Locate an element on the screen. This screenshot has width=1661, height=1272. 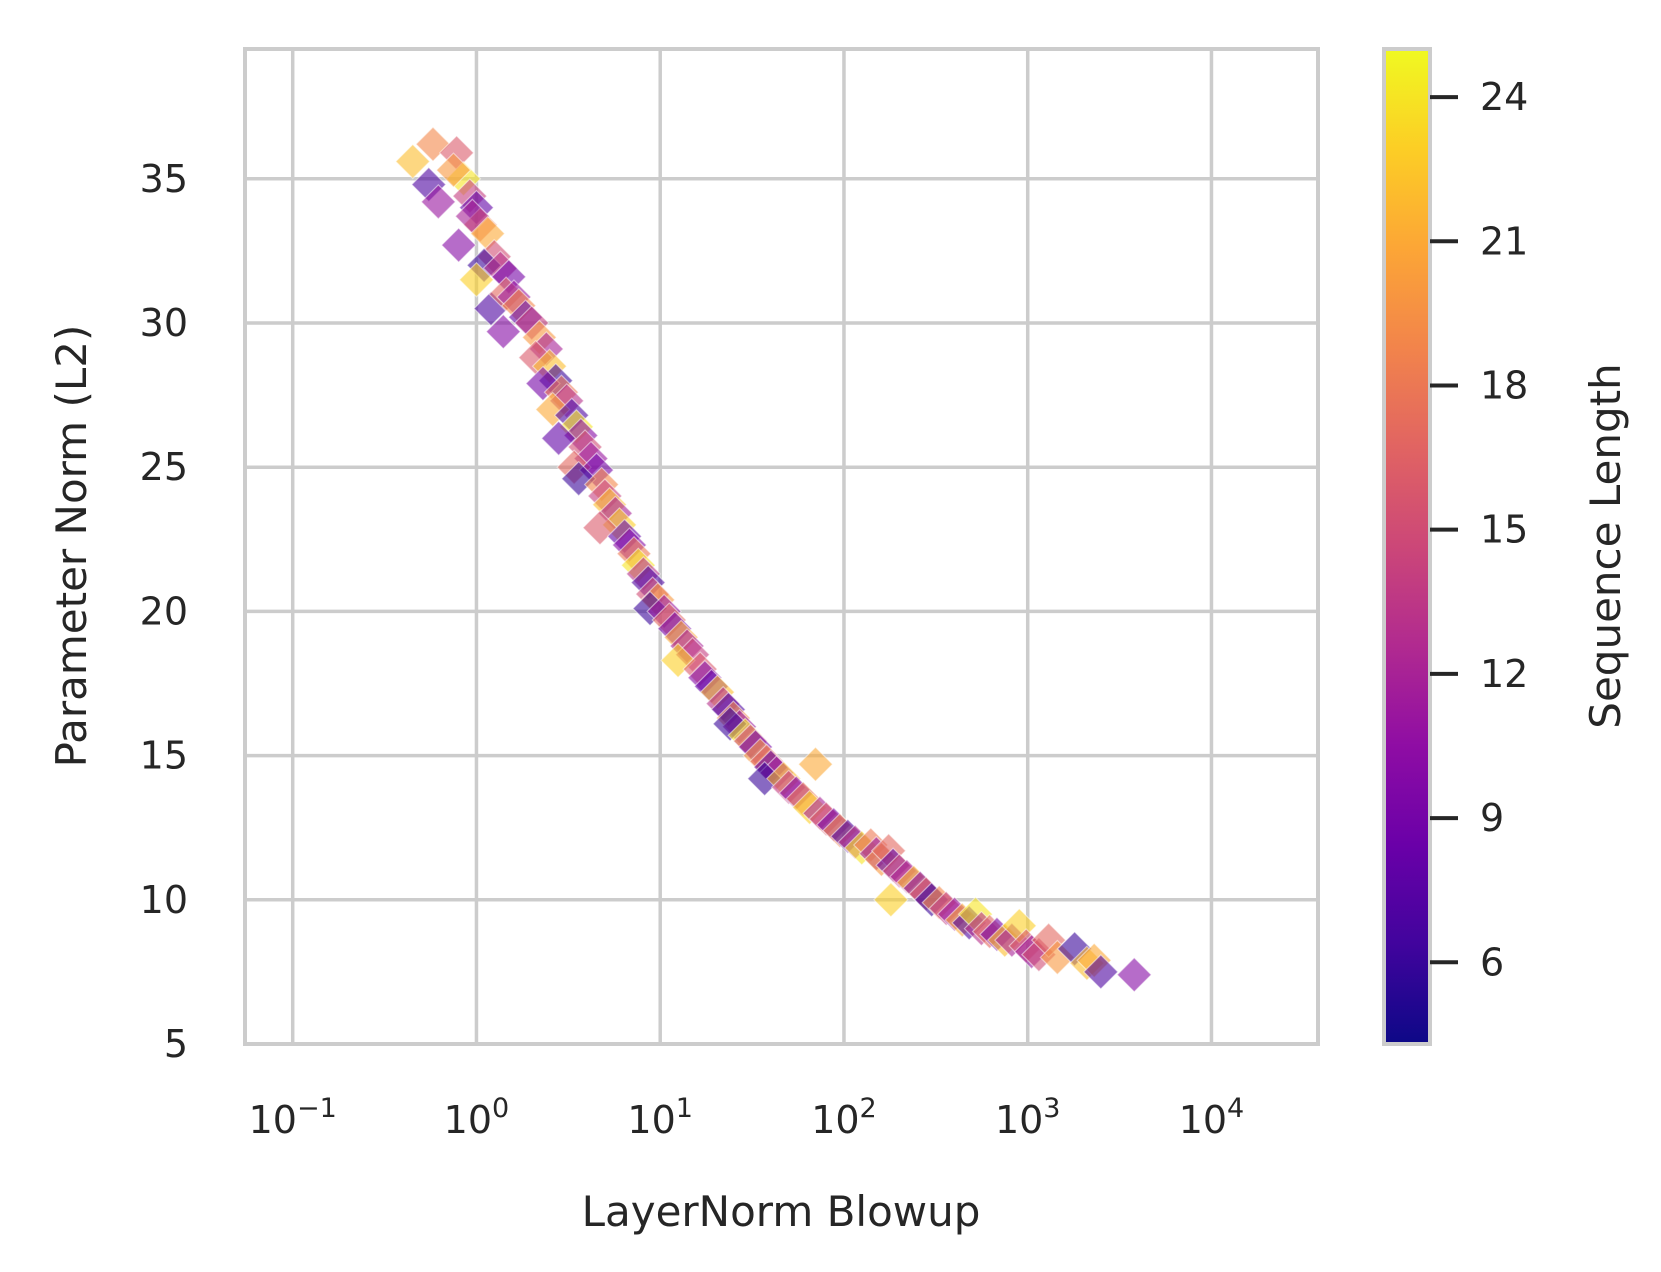
y-tick-label: 20 is located at coordinates (164, 611).